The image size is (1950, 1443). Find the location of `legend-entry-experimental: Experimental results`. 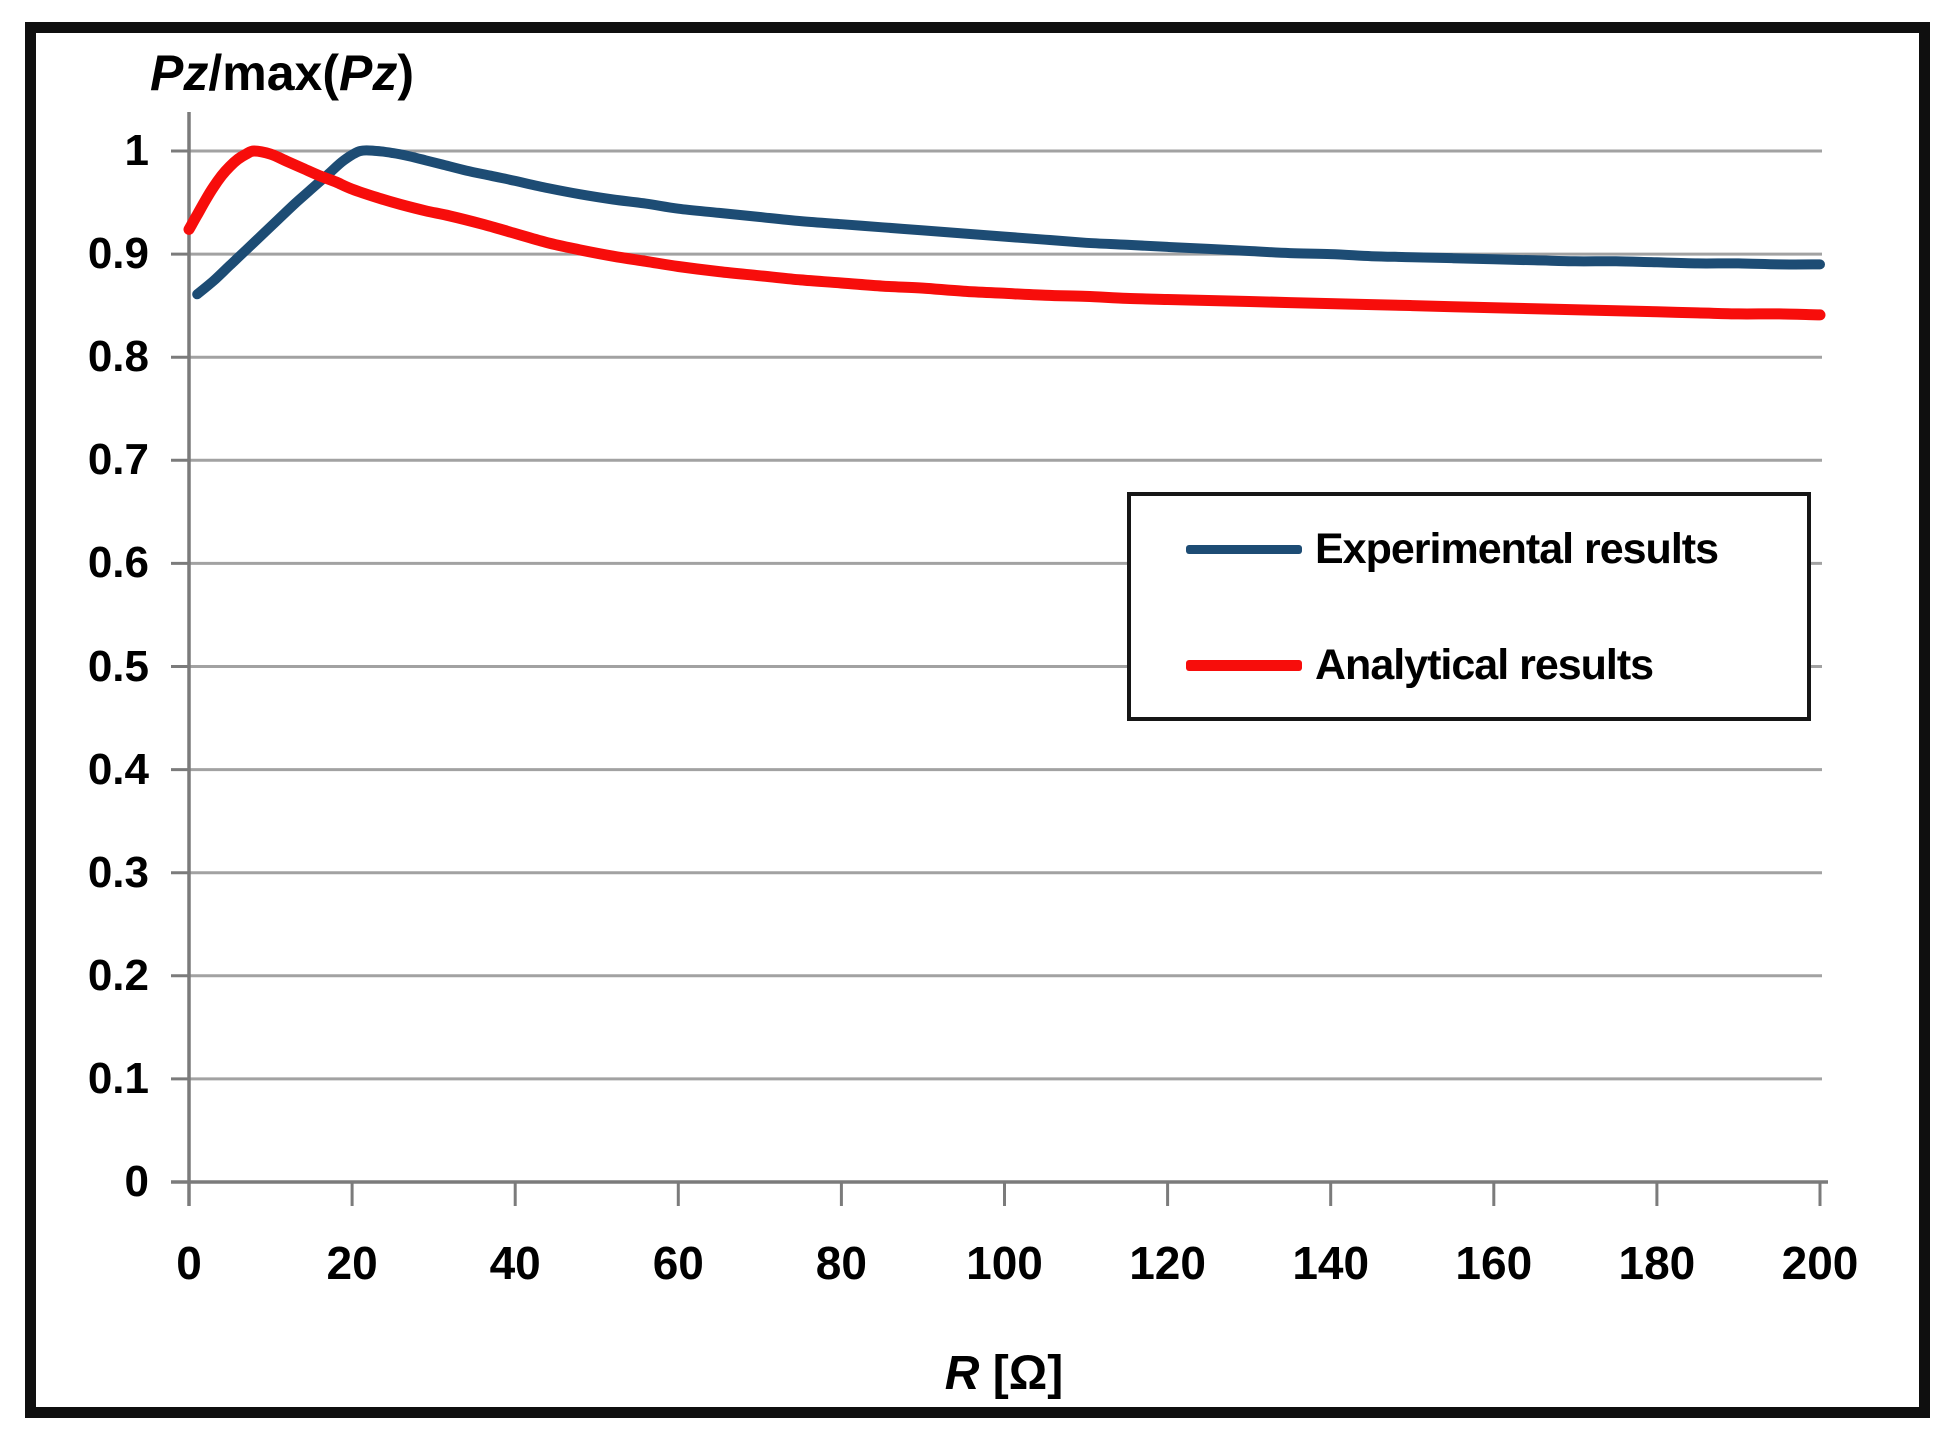

legend-entry-experimental: Experimental results is located at coordinates (1469, 549).